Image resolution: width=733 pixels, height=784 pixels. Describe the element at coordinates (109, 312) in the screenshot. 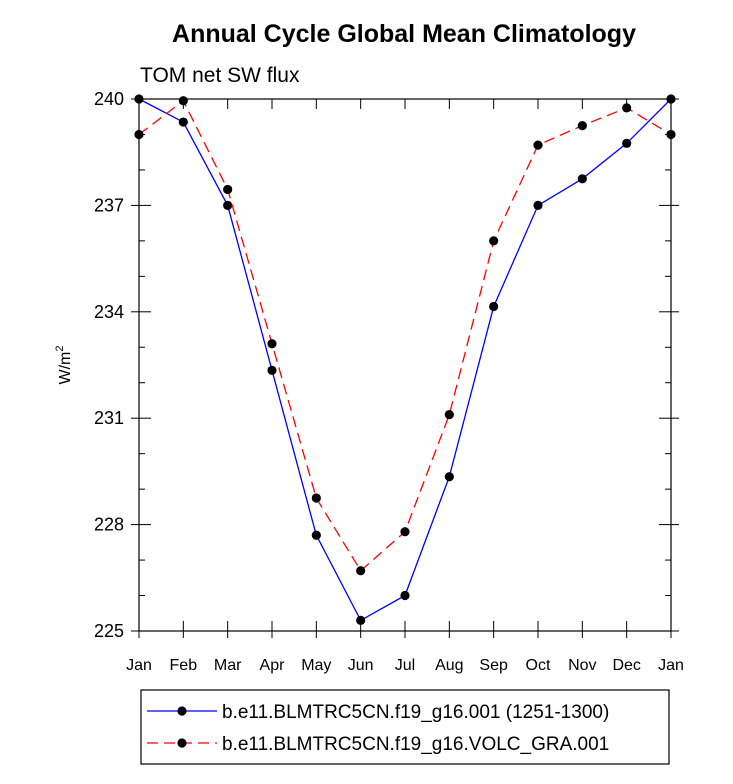

I see `y-tick-label: 234` at that location.